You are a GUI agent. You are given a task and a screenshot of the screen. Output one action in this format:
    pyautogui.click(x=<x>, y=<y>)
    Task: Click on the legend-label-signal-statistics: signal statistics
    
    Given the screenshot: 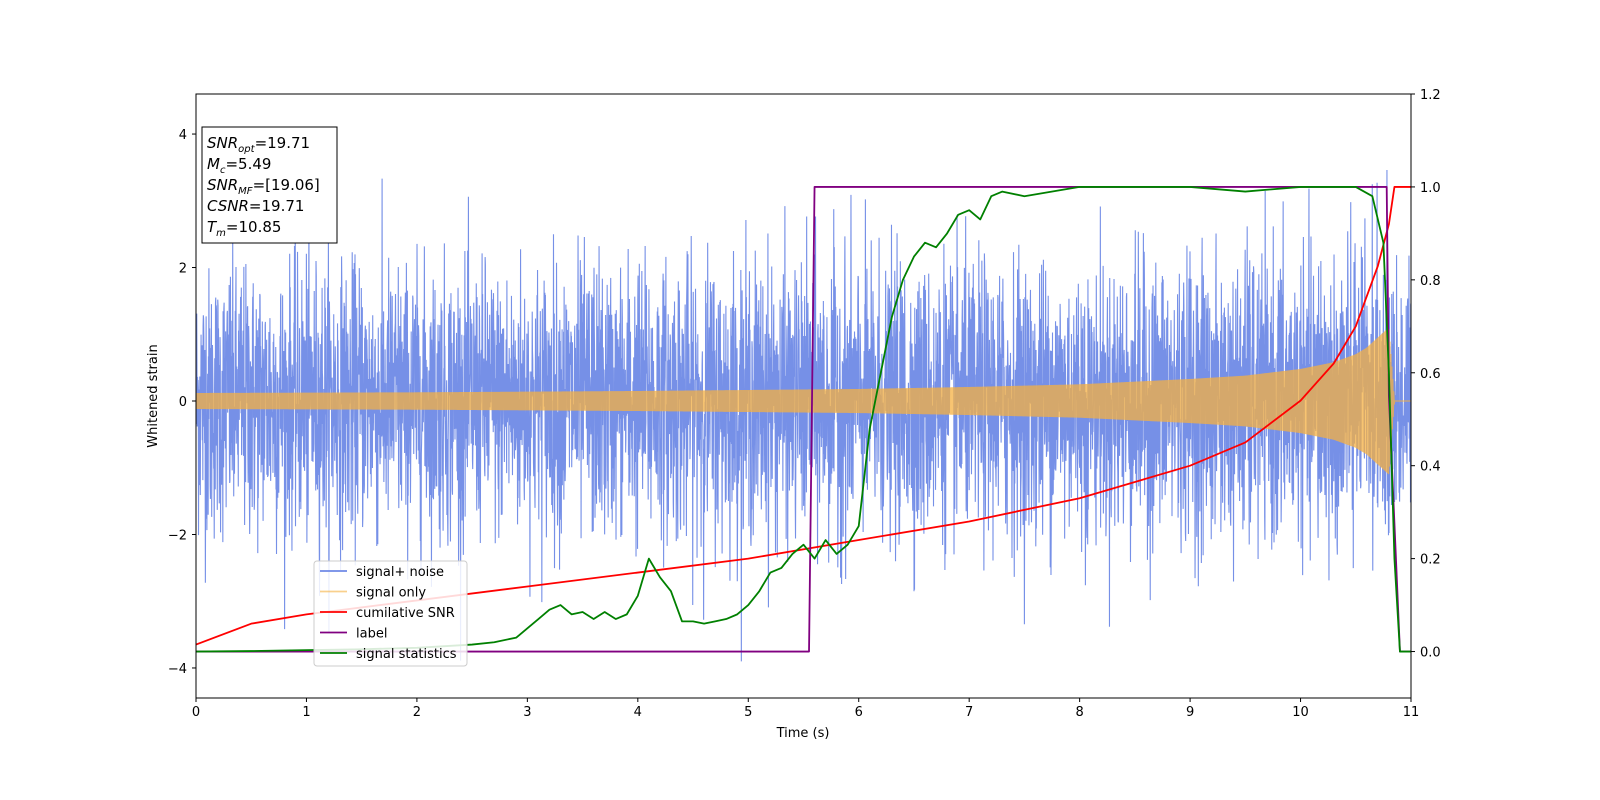 What is the action you would take?
    pyautogui.click(x=406, y=654)
    